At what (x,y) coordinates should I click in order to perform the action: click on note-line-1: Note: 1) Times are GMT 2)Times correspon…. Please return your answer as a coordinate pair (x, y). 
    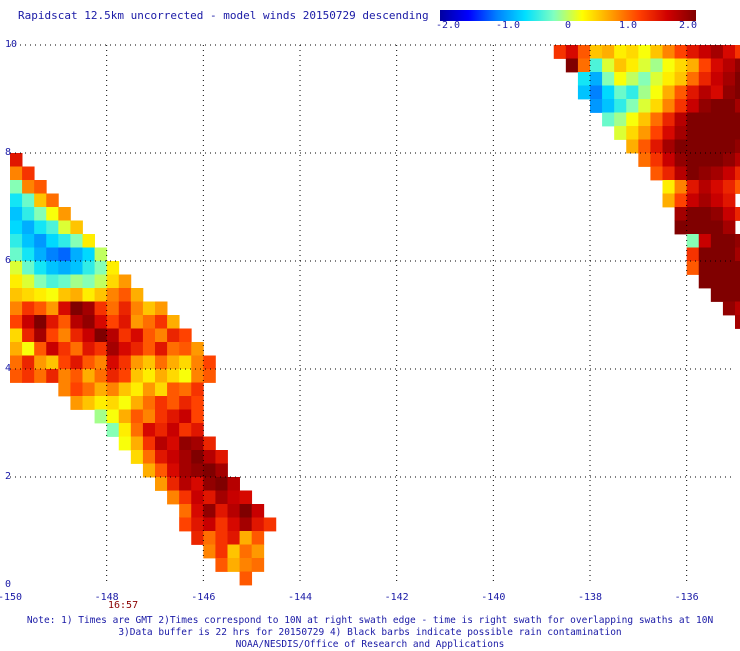
    Looking at the image, I should click on (370, 620).